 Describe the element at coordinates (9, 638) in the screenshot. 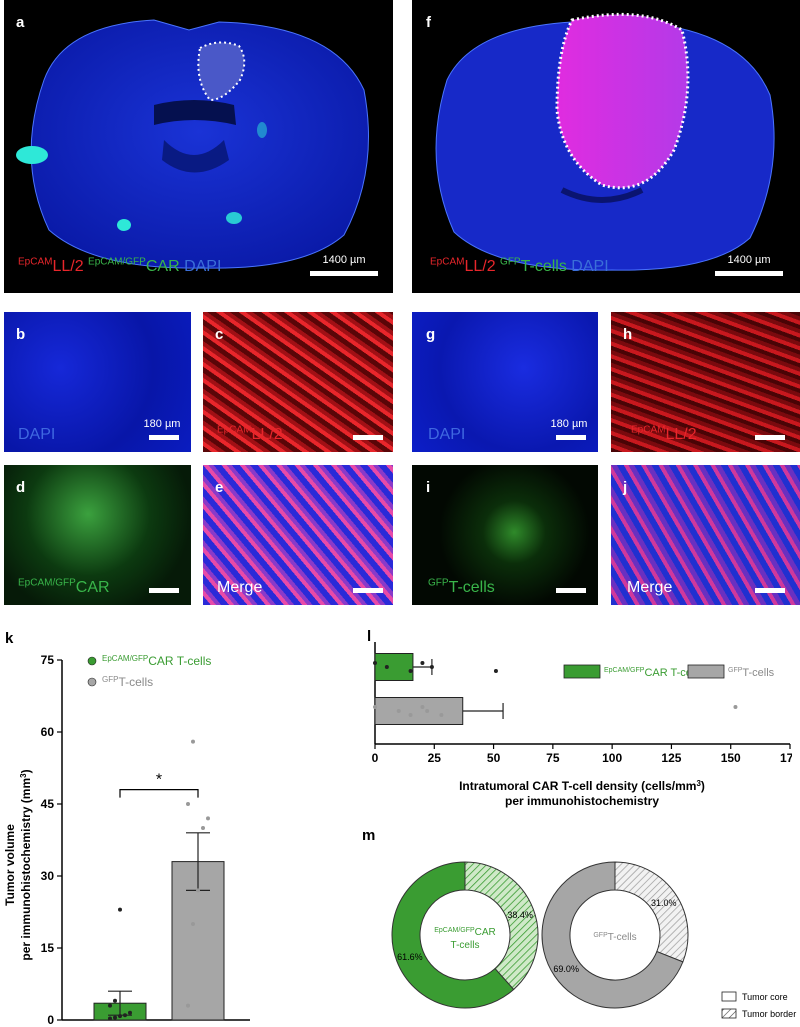

I see `panel-letter: k` at that location.